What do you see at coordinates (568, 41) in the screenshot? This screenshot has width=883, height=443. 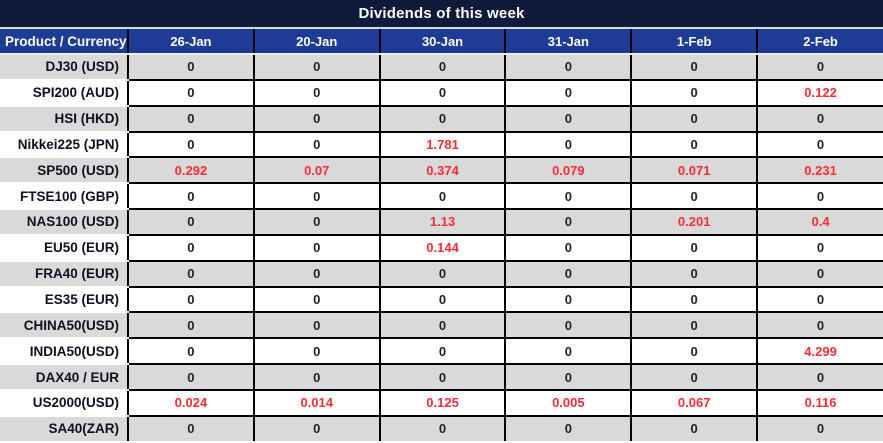 I see `column-header-date-4: 31-Jan` at bounding box center [568, 41].